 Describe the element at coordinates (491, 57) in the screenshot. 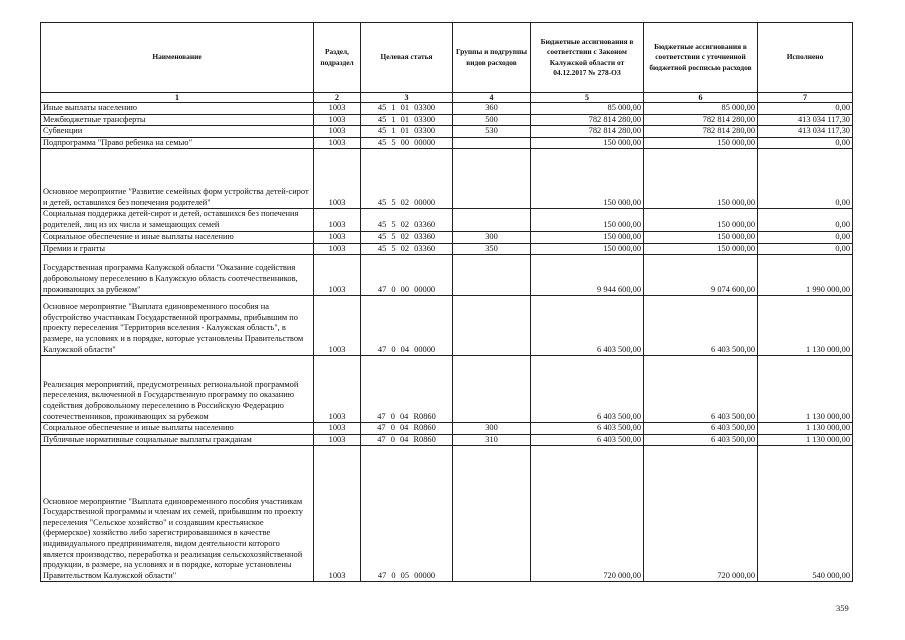

I see `col-header-group: Группы и подгруппы видов расходов` at that location.